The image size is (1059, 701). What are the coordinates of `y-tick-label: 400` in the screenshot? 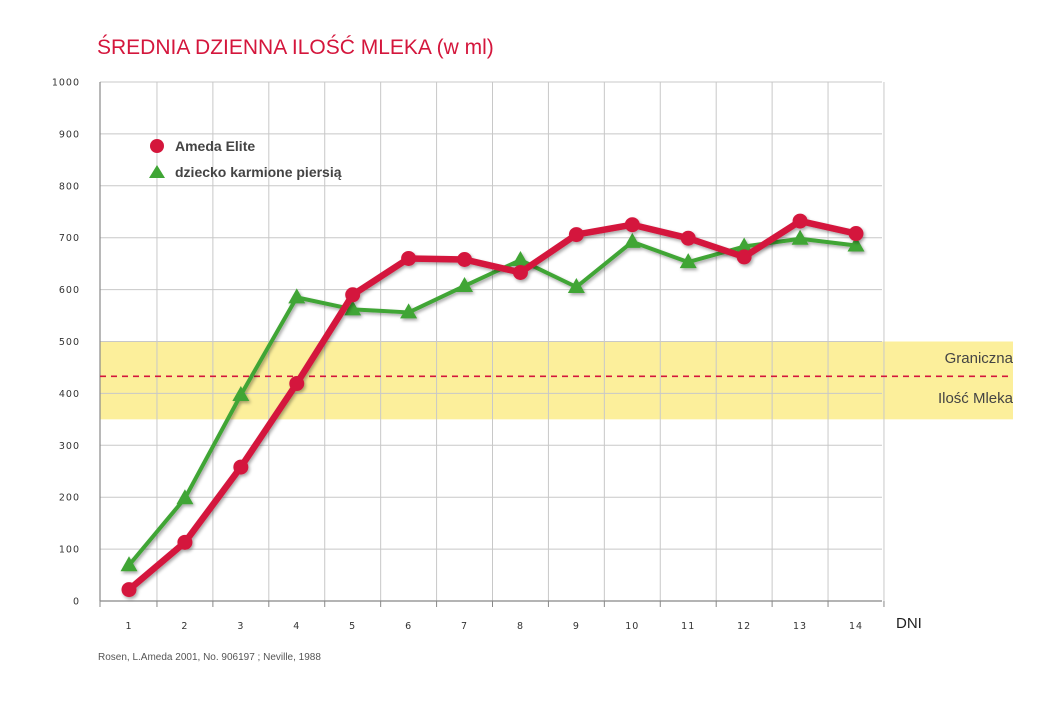 It's located at (69, 394).